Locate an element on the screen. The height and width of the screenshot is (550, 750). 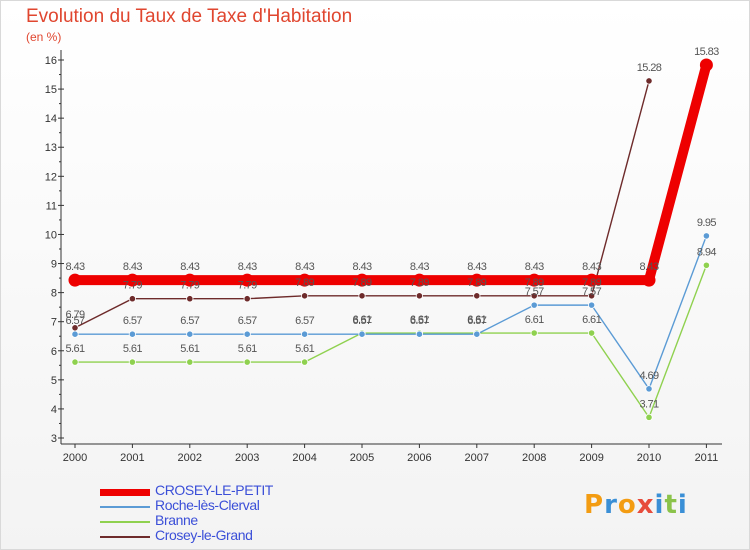
x-tick-label: 2006 is located at coordinates (419, 458).